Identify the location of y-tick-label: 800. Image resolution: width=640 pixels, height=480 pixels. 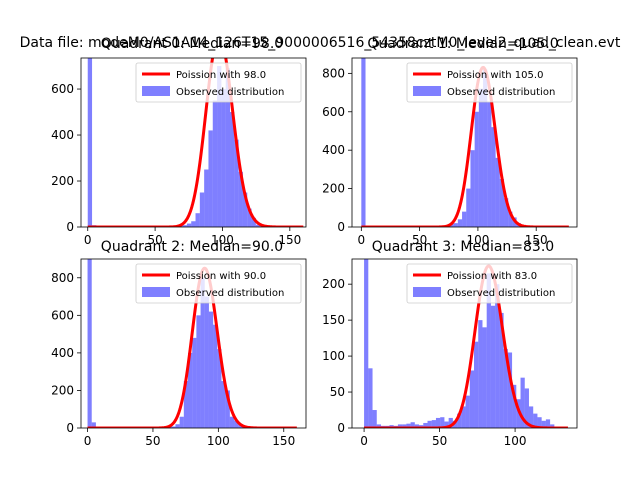
(62, 278).